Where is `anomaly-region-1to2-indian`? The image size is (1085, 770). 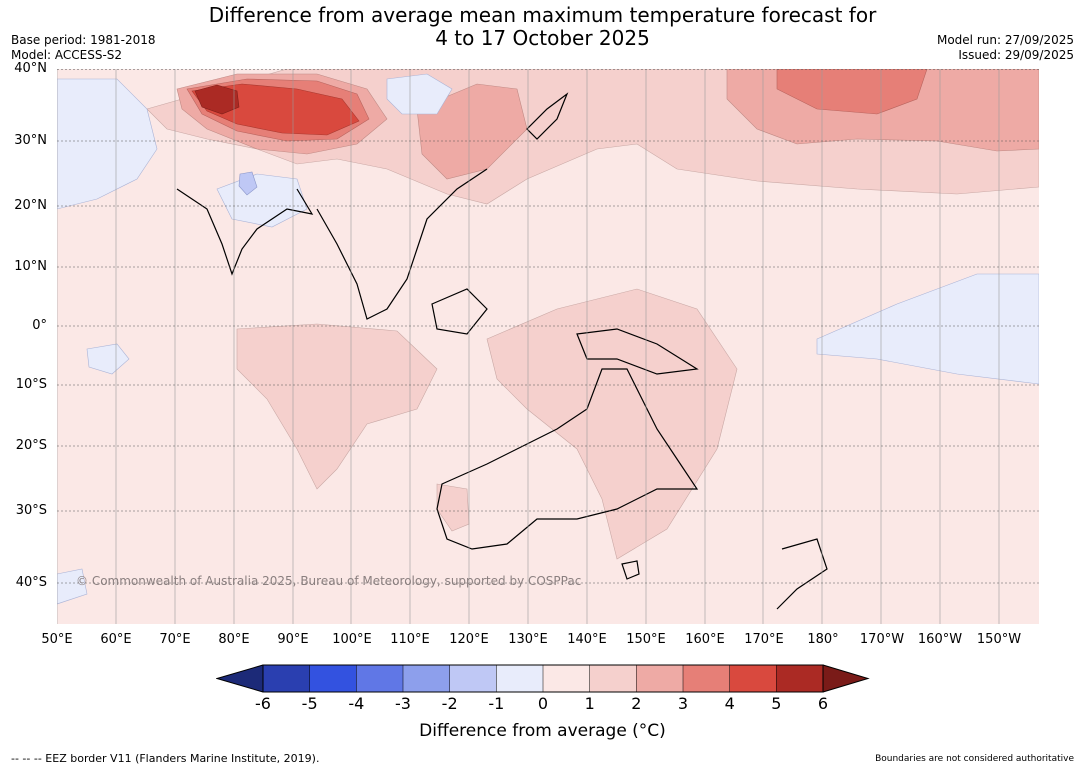
anomaly-region-1to2-indian is located at coordinates (337, 406).